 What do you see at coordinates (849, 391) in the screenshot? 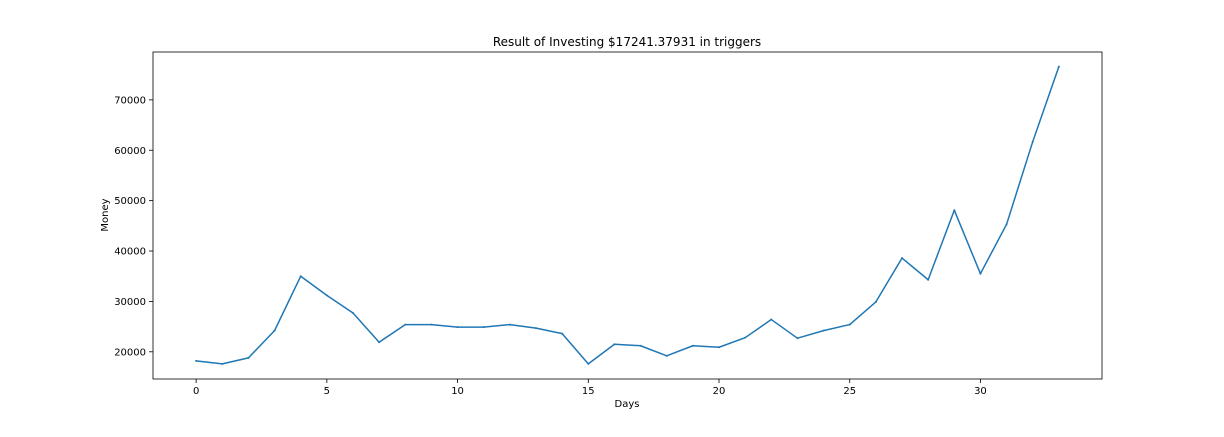
I see `x-tick-label: 25` at bounding box center [849, 391].